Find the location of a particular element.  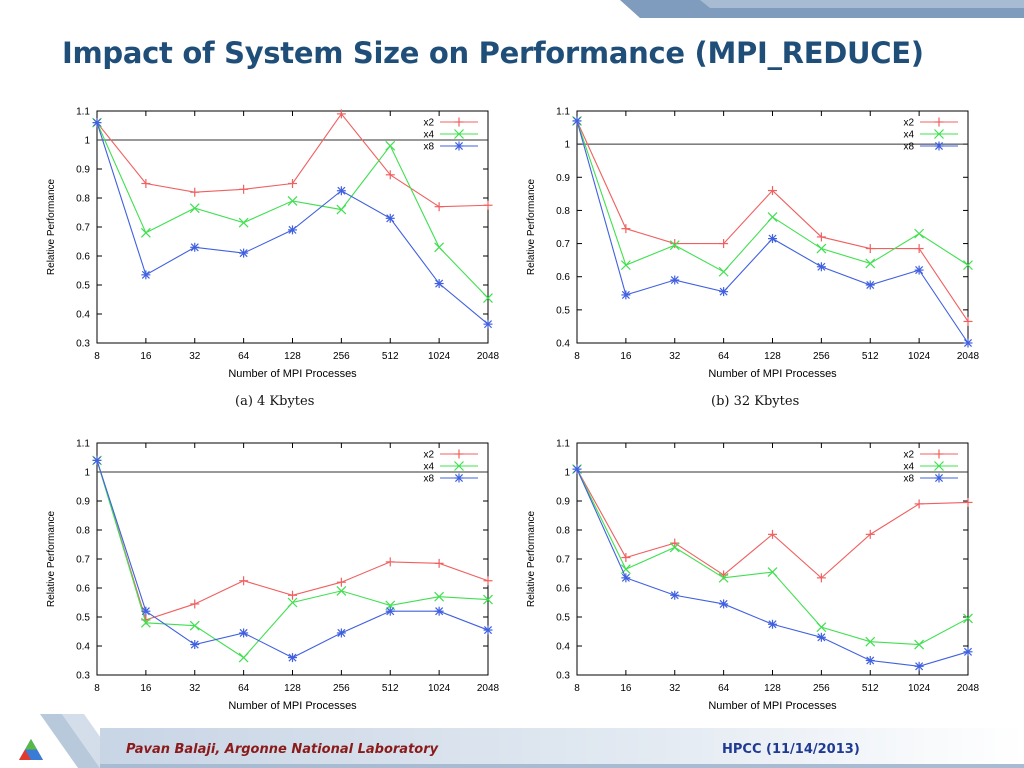

y-tick-label: 0.6 is located at coordinates (83, 257).